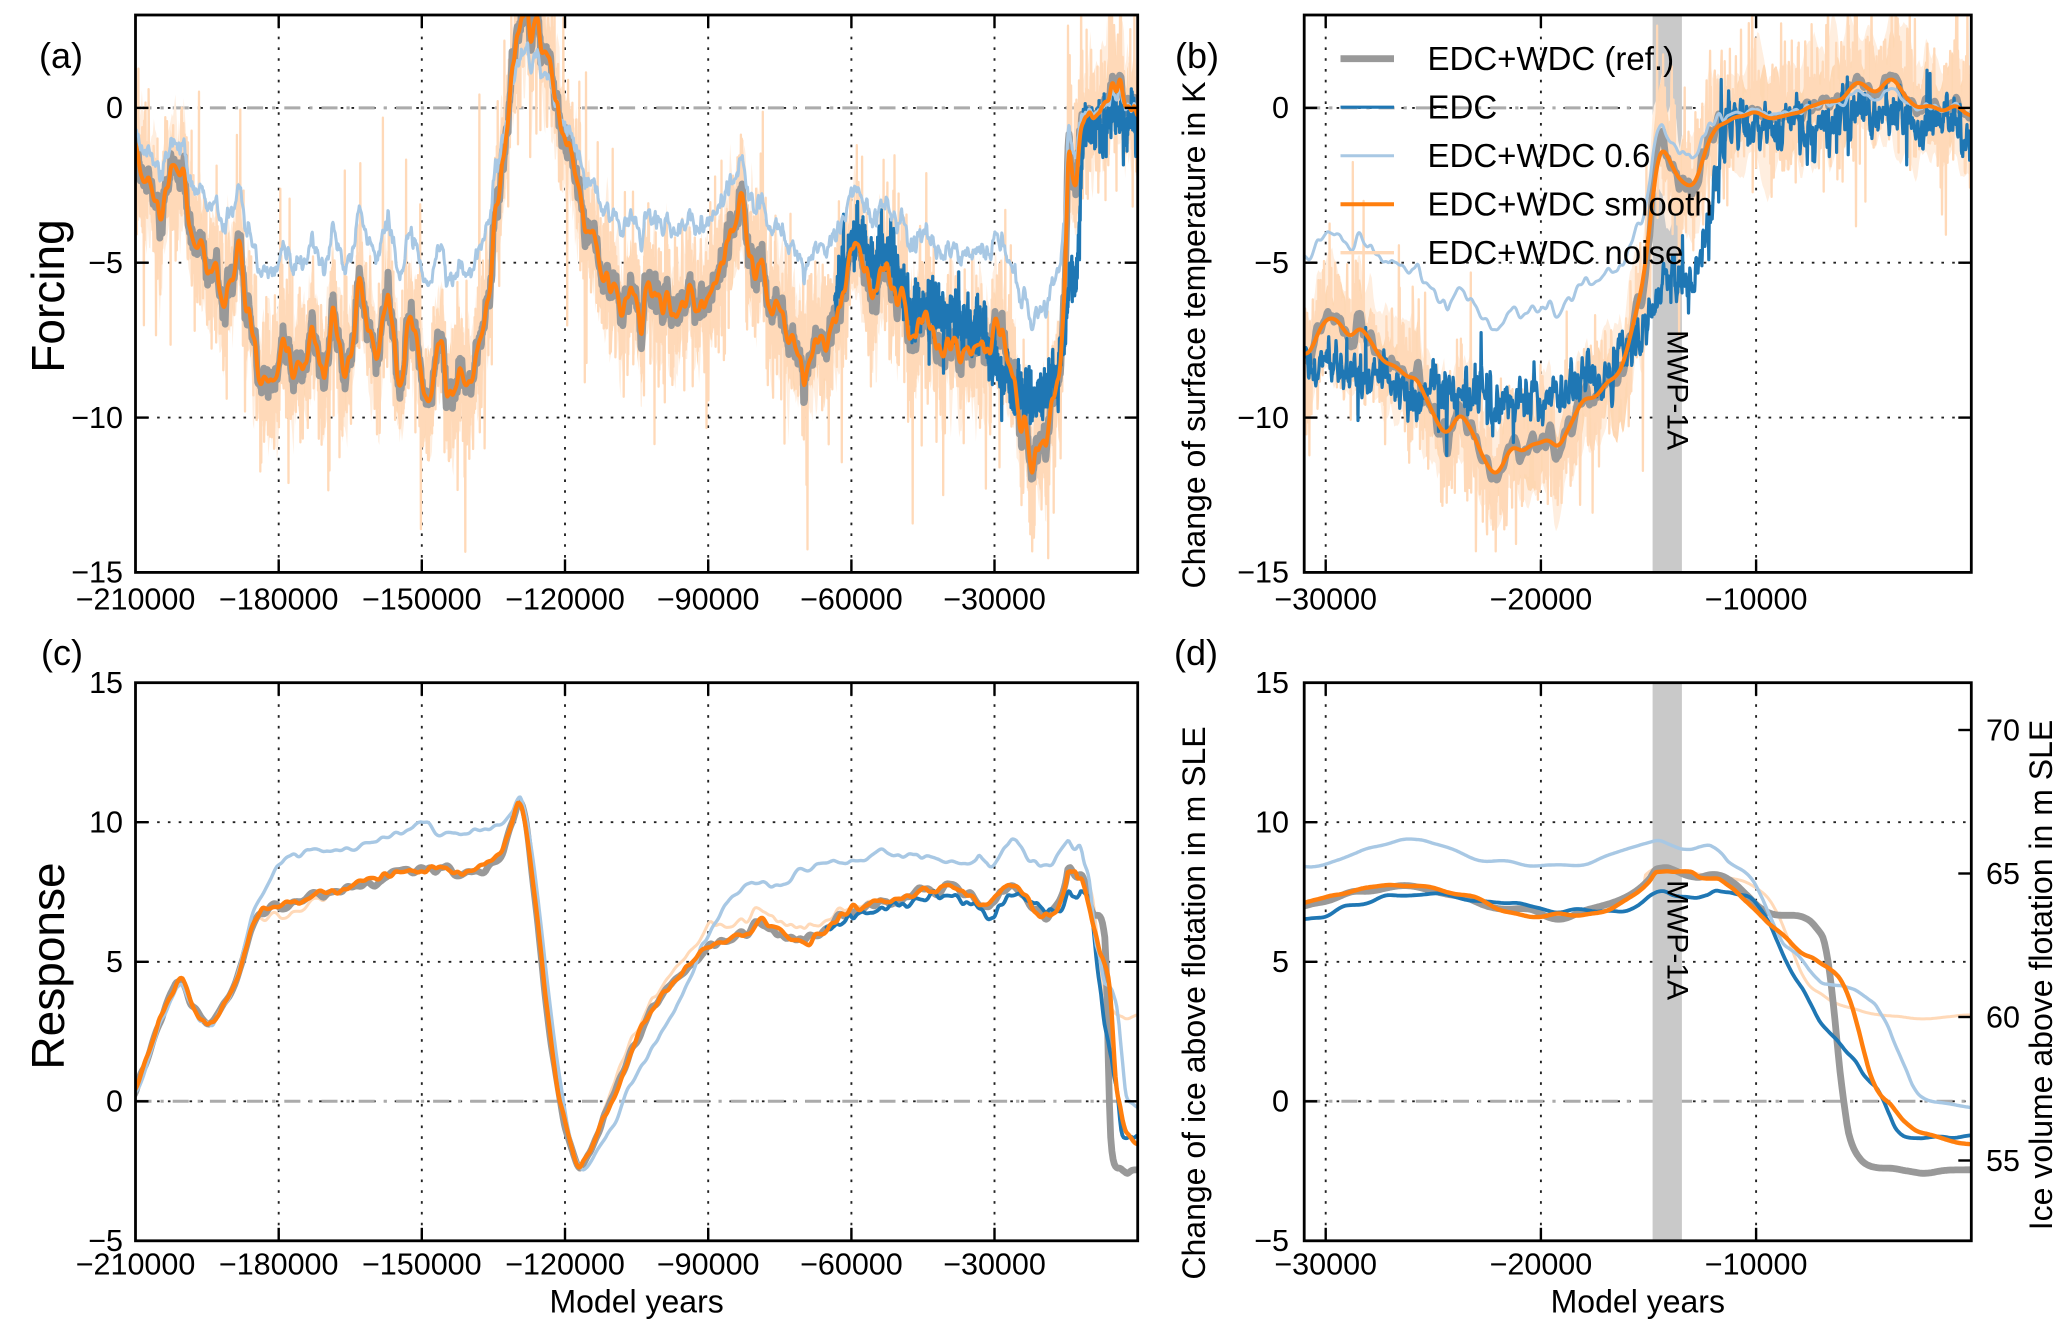 The width and height of the screenshot is (2067, 1332). I want to click on svg-text: (a), so click(61, 55).